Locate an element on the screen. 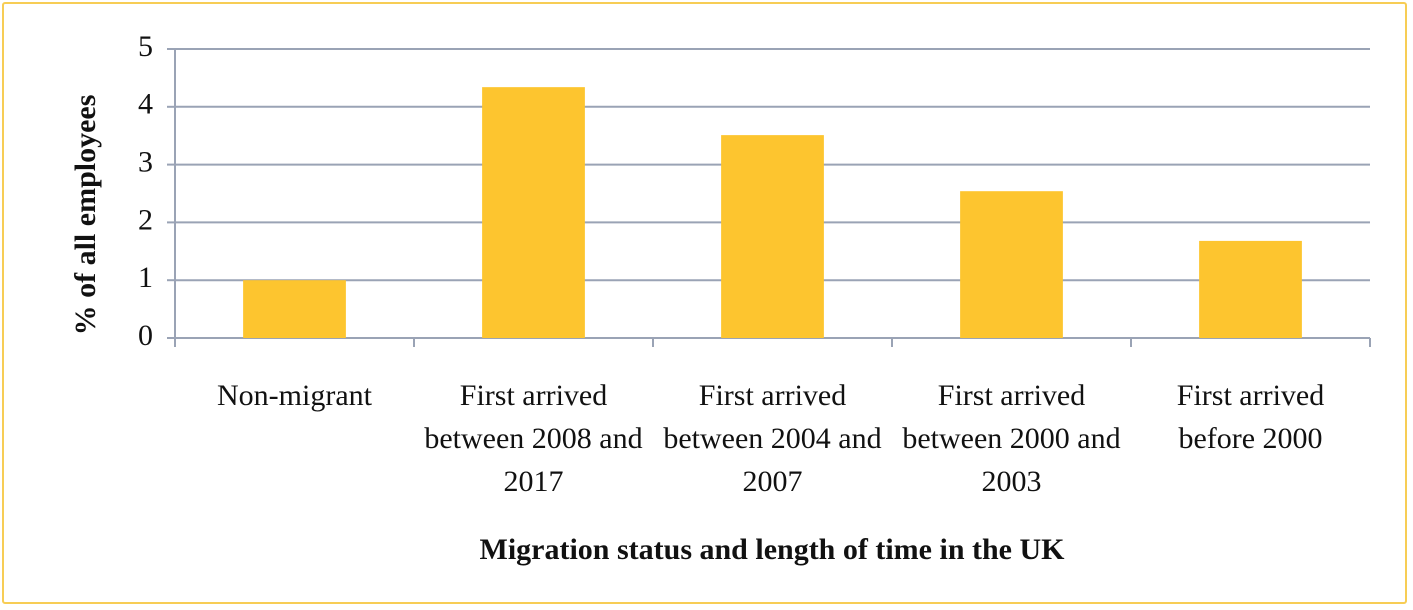 The height and width of the screenshot is (610, 1413). y-axis-label: % of all employees is located at coordinates (85, 215).